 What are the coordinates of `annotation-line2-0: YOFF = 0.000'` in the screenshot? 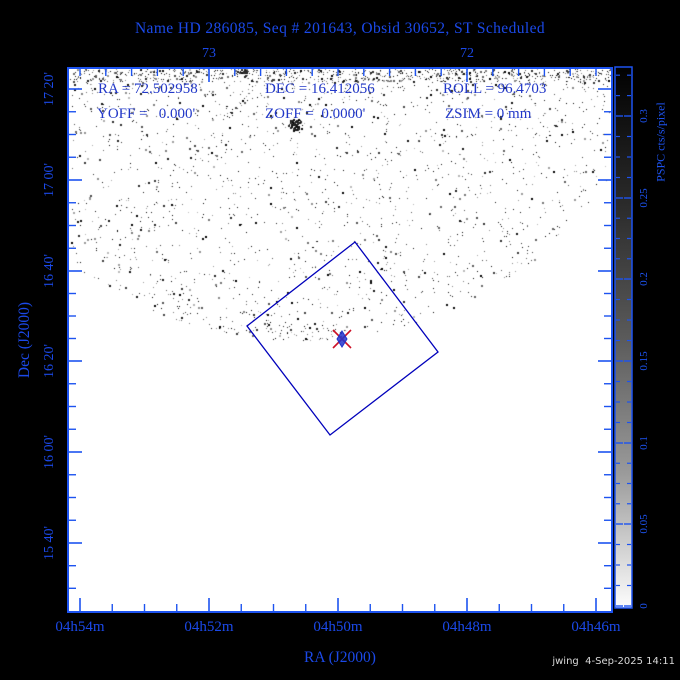 It's located at (146, 114).